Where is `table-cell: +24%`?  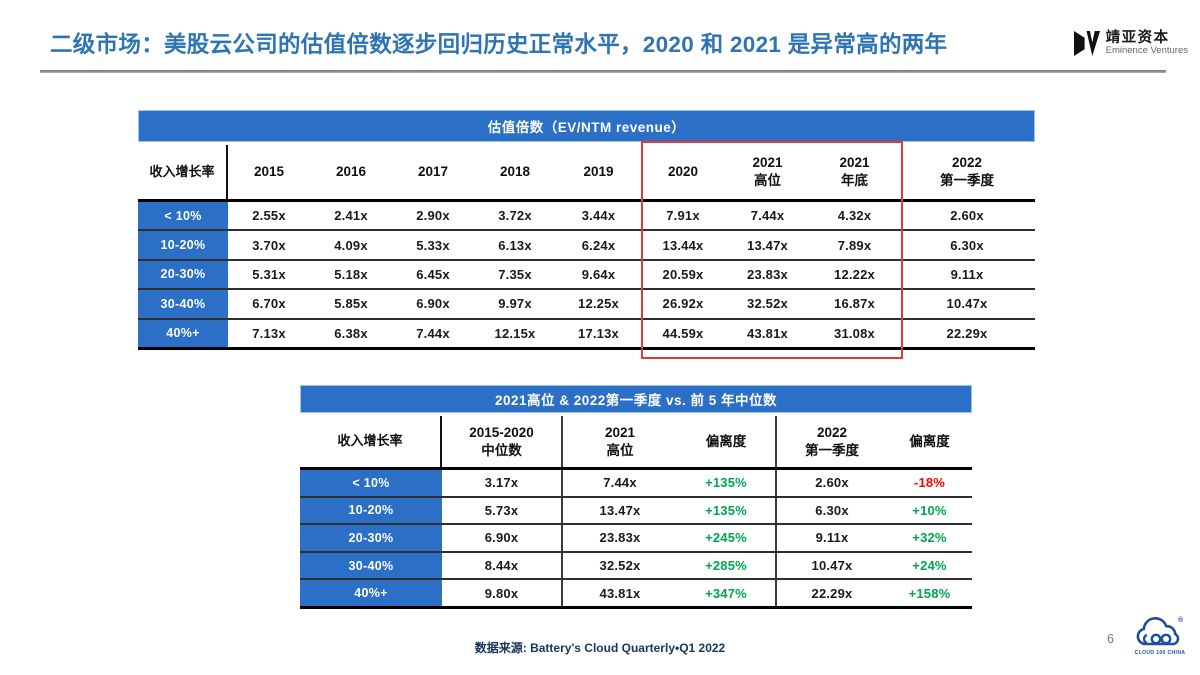
table-cell: +24% is located at coordinates (929, 566).